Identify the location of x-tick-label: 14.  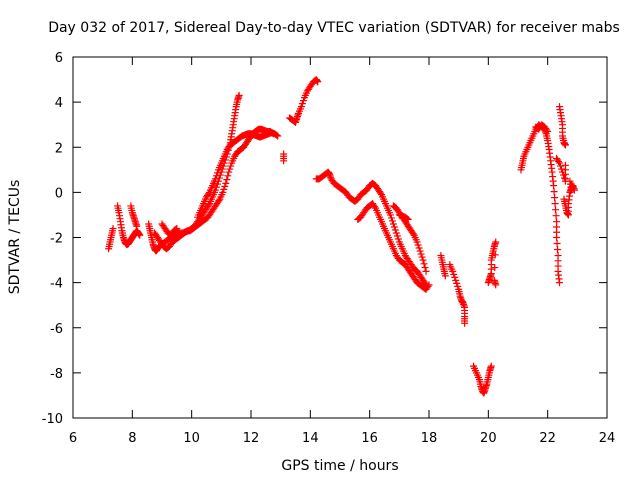
(310, 438).